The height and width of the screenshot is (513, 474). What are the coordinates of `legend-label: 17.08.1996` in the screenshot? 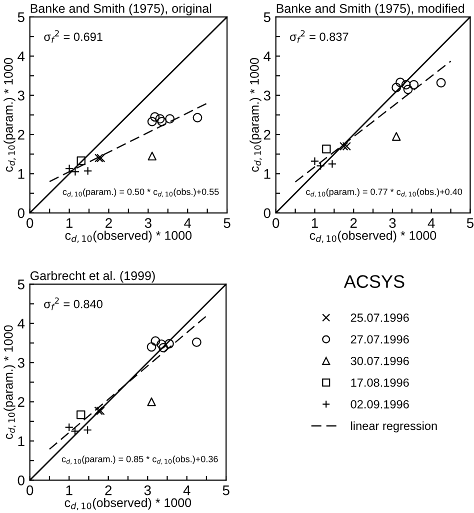 It's located at (380, 382).